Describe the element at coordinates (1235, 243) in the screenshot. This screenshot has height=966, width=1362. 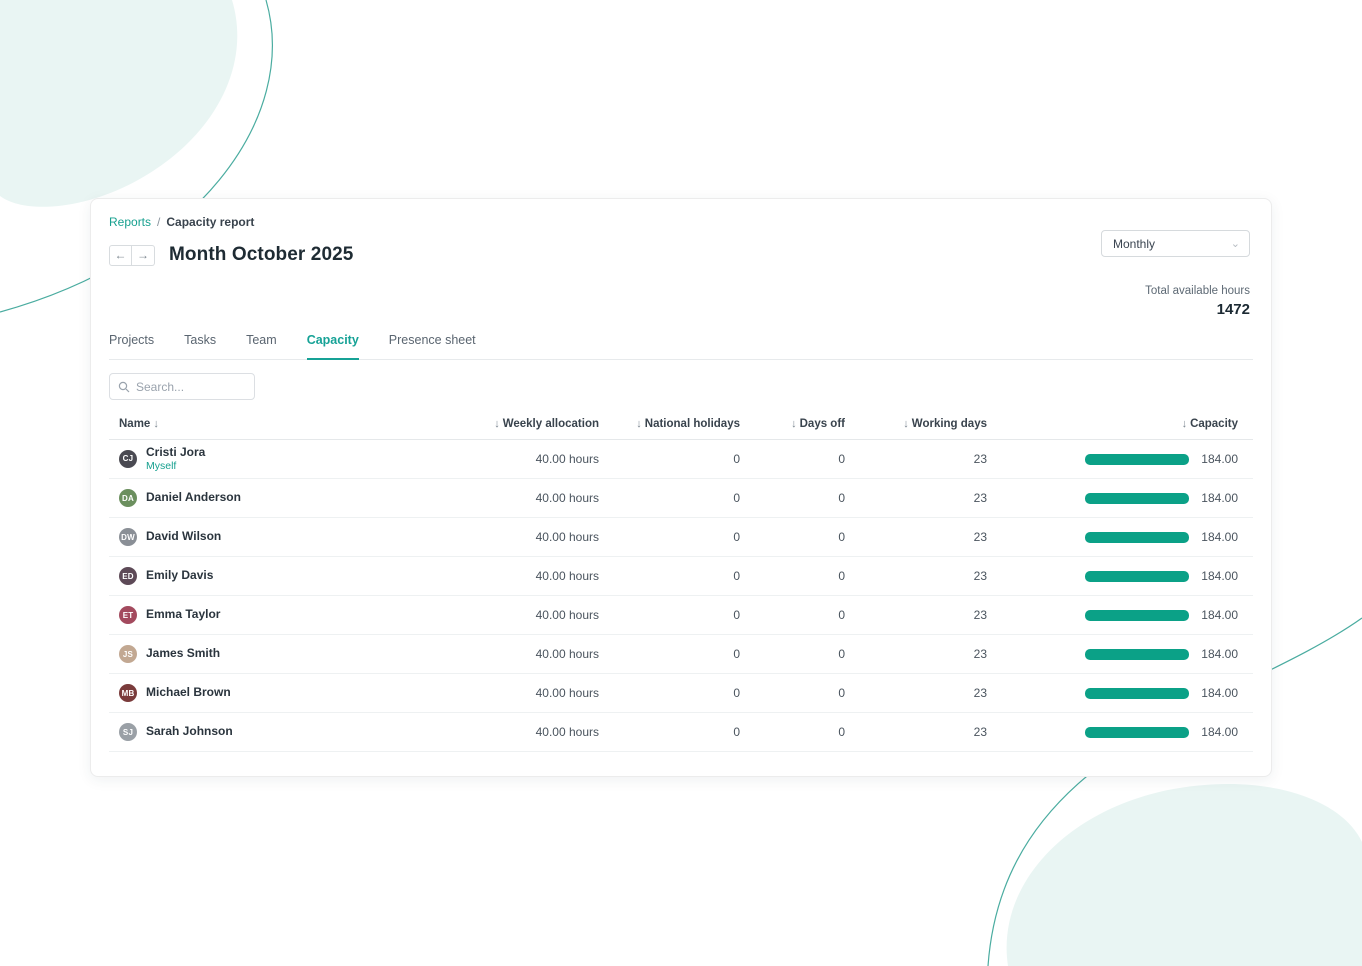
I see `chevron-down-icon: ⌄` at that location.